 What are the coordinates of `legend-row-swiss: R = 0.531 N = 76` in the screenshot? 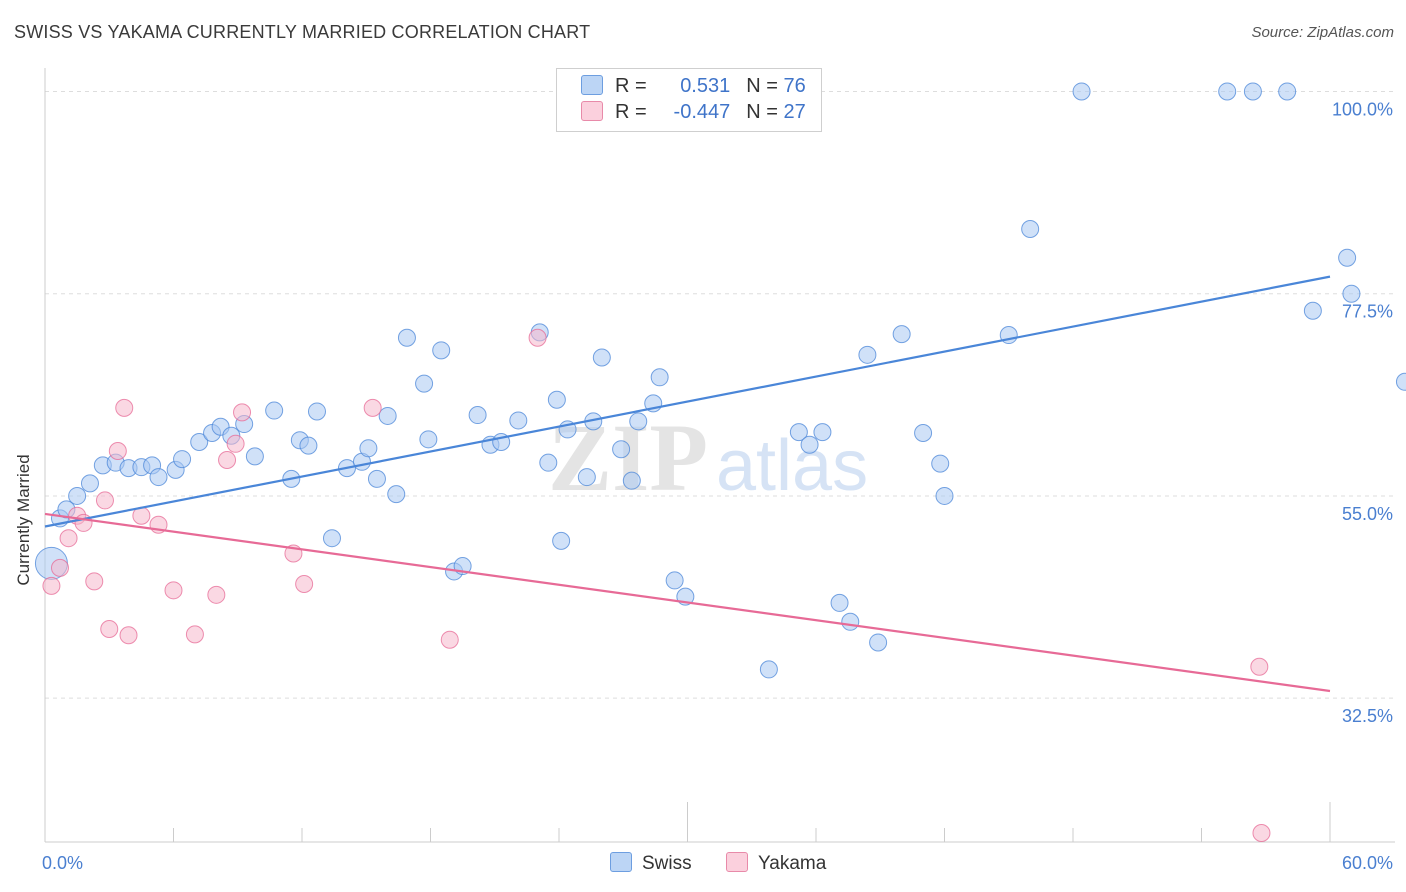 It's located at (693, 87).